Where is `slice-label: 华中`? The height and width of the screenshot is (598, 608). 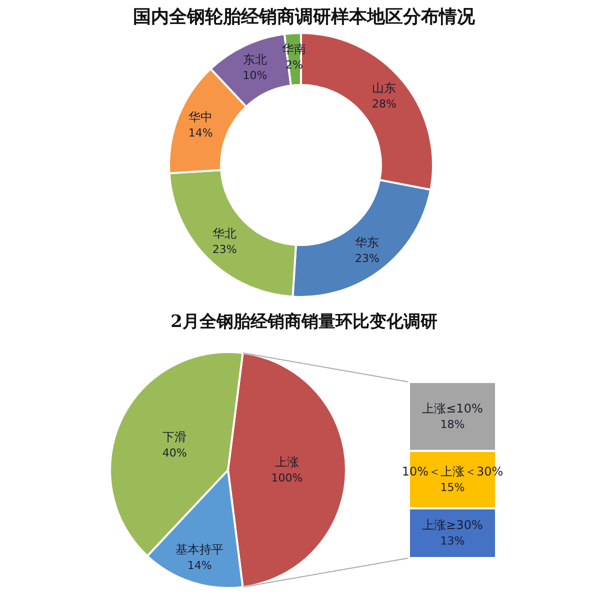 slice-label: 华中 is located at coordinates (200, 117).